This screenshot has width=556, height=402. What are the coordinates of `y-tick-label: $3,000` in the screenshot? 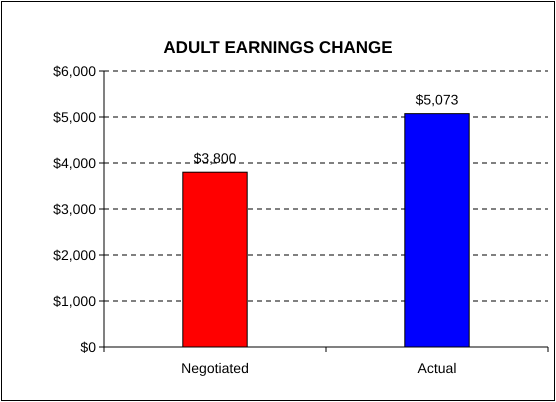 It's located at (74, 208).